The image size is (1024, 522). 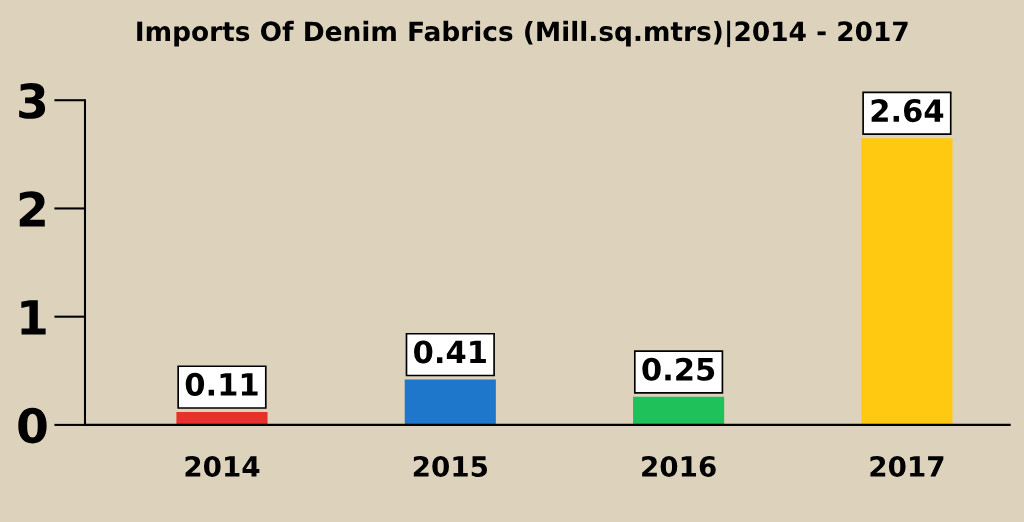 I want to click on chart-title: Imports Of Denim Fabrics (Mill.sq.mtrs)|2014 - 2017, so click(x=522, y=34).